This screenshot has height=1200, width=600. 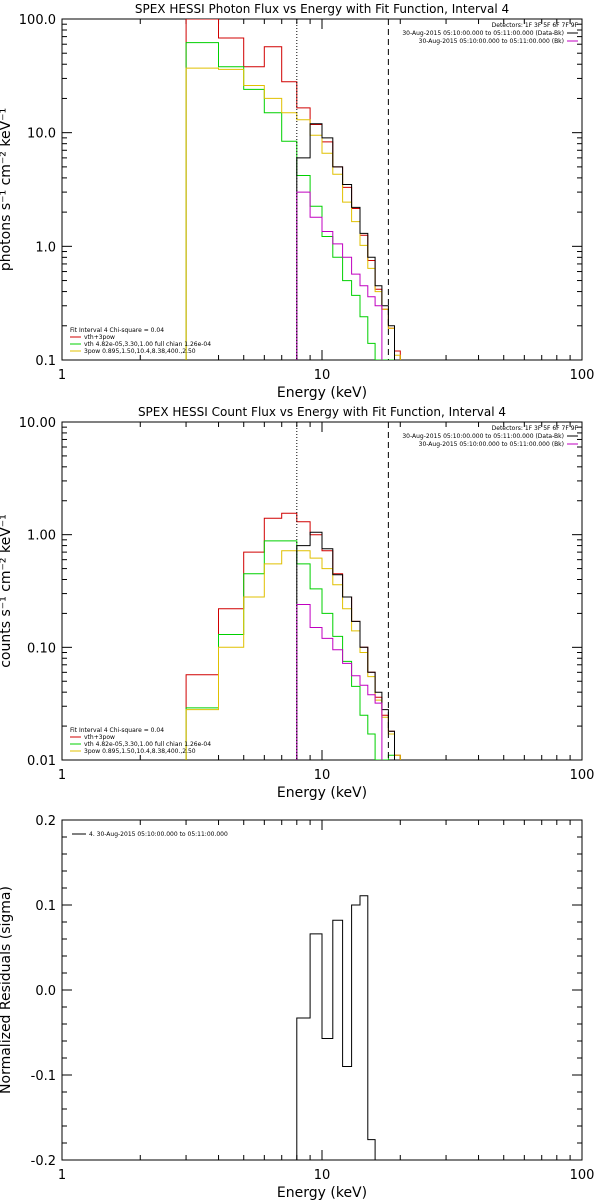 I want to click on y-tick-label: 0.2, so click(x=45, y=821).